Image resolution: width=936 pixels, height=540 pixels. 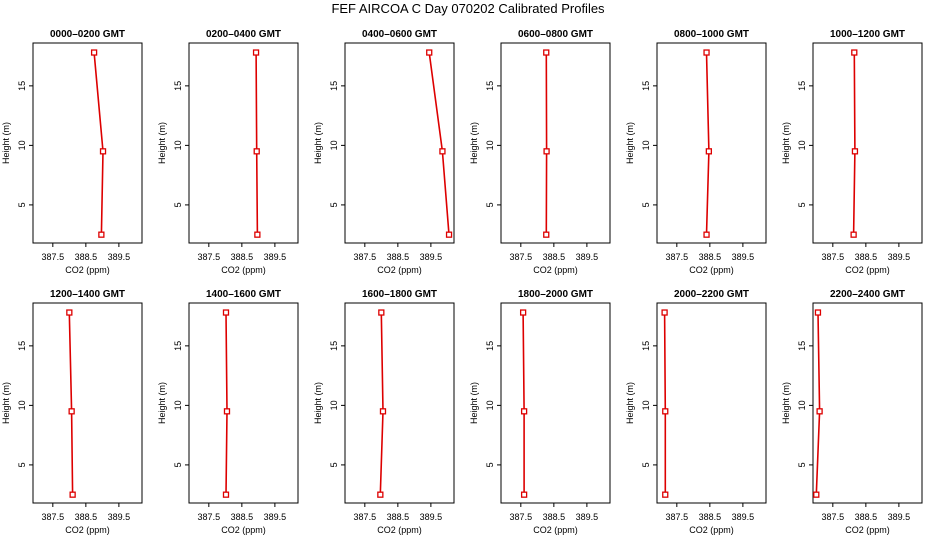 I want to click on panel-title: 0800–1000 GMT, so click(x=711, y=34).